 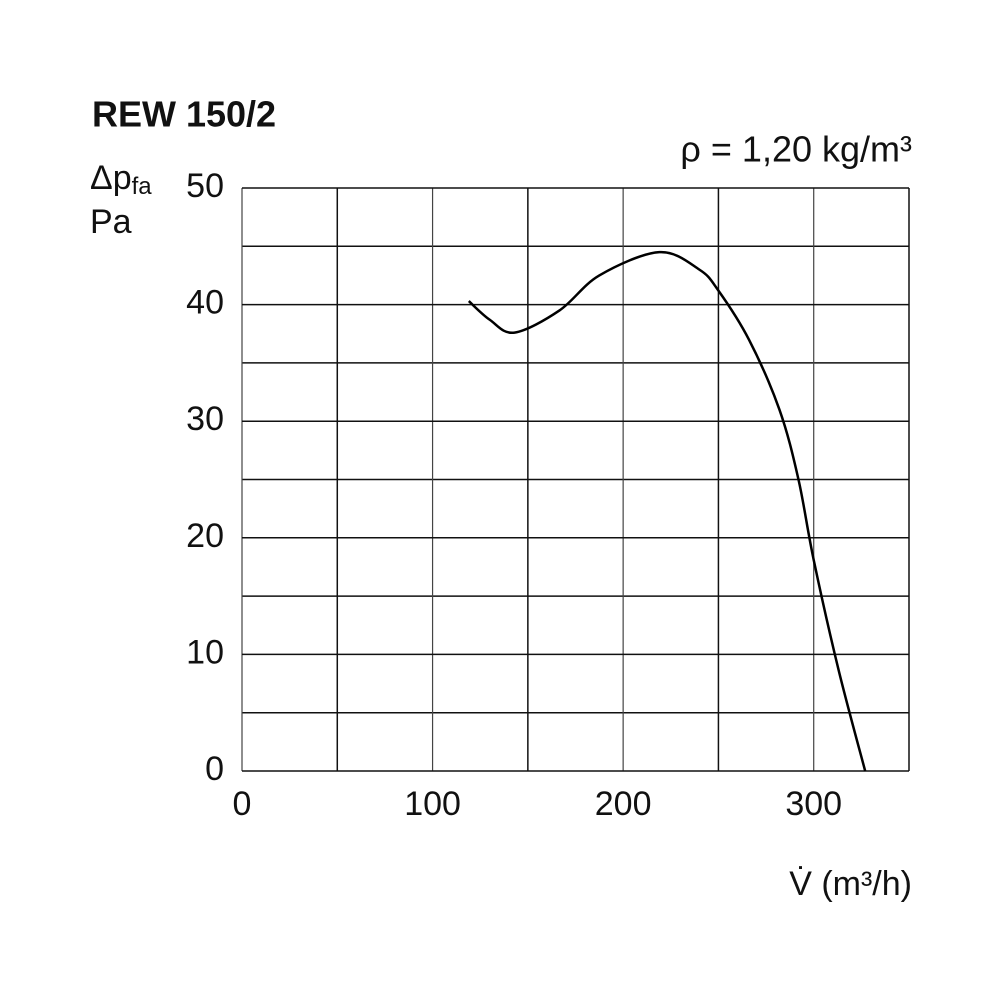 I want to click on y-label-symbol: Δp, so click(x=111, y=178).